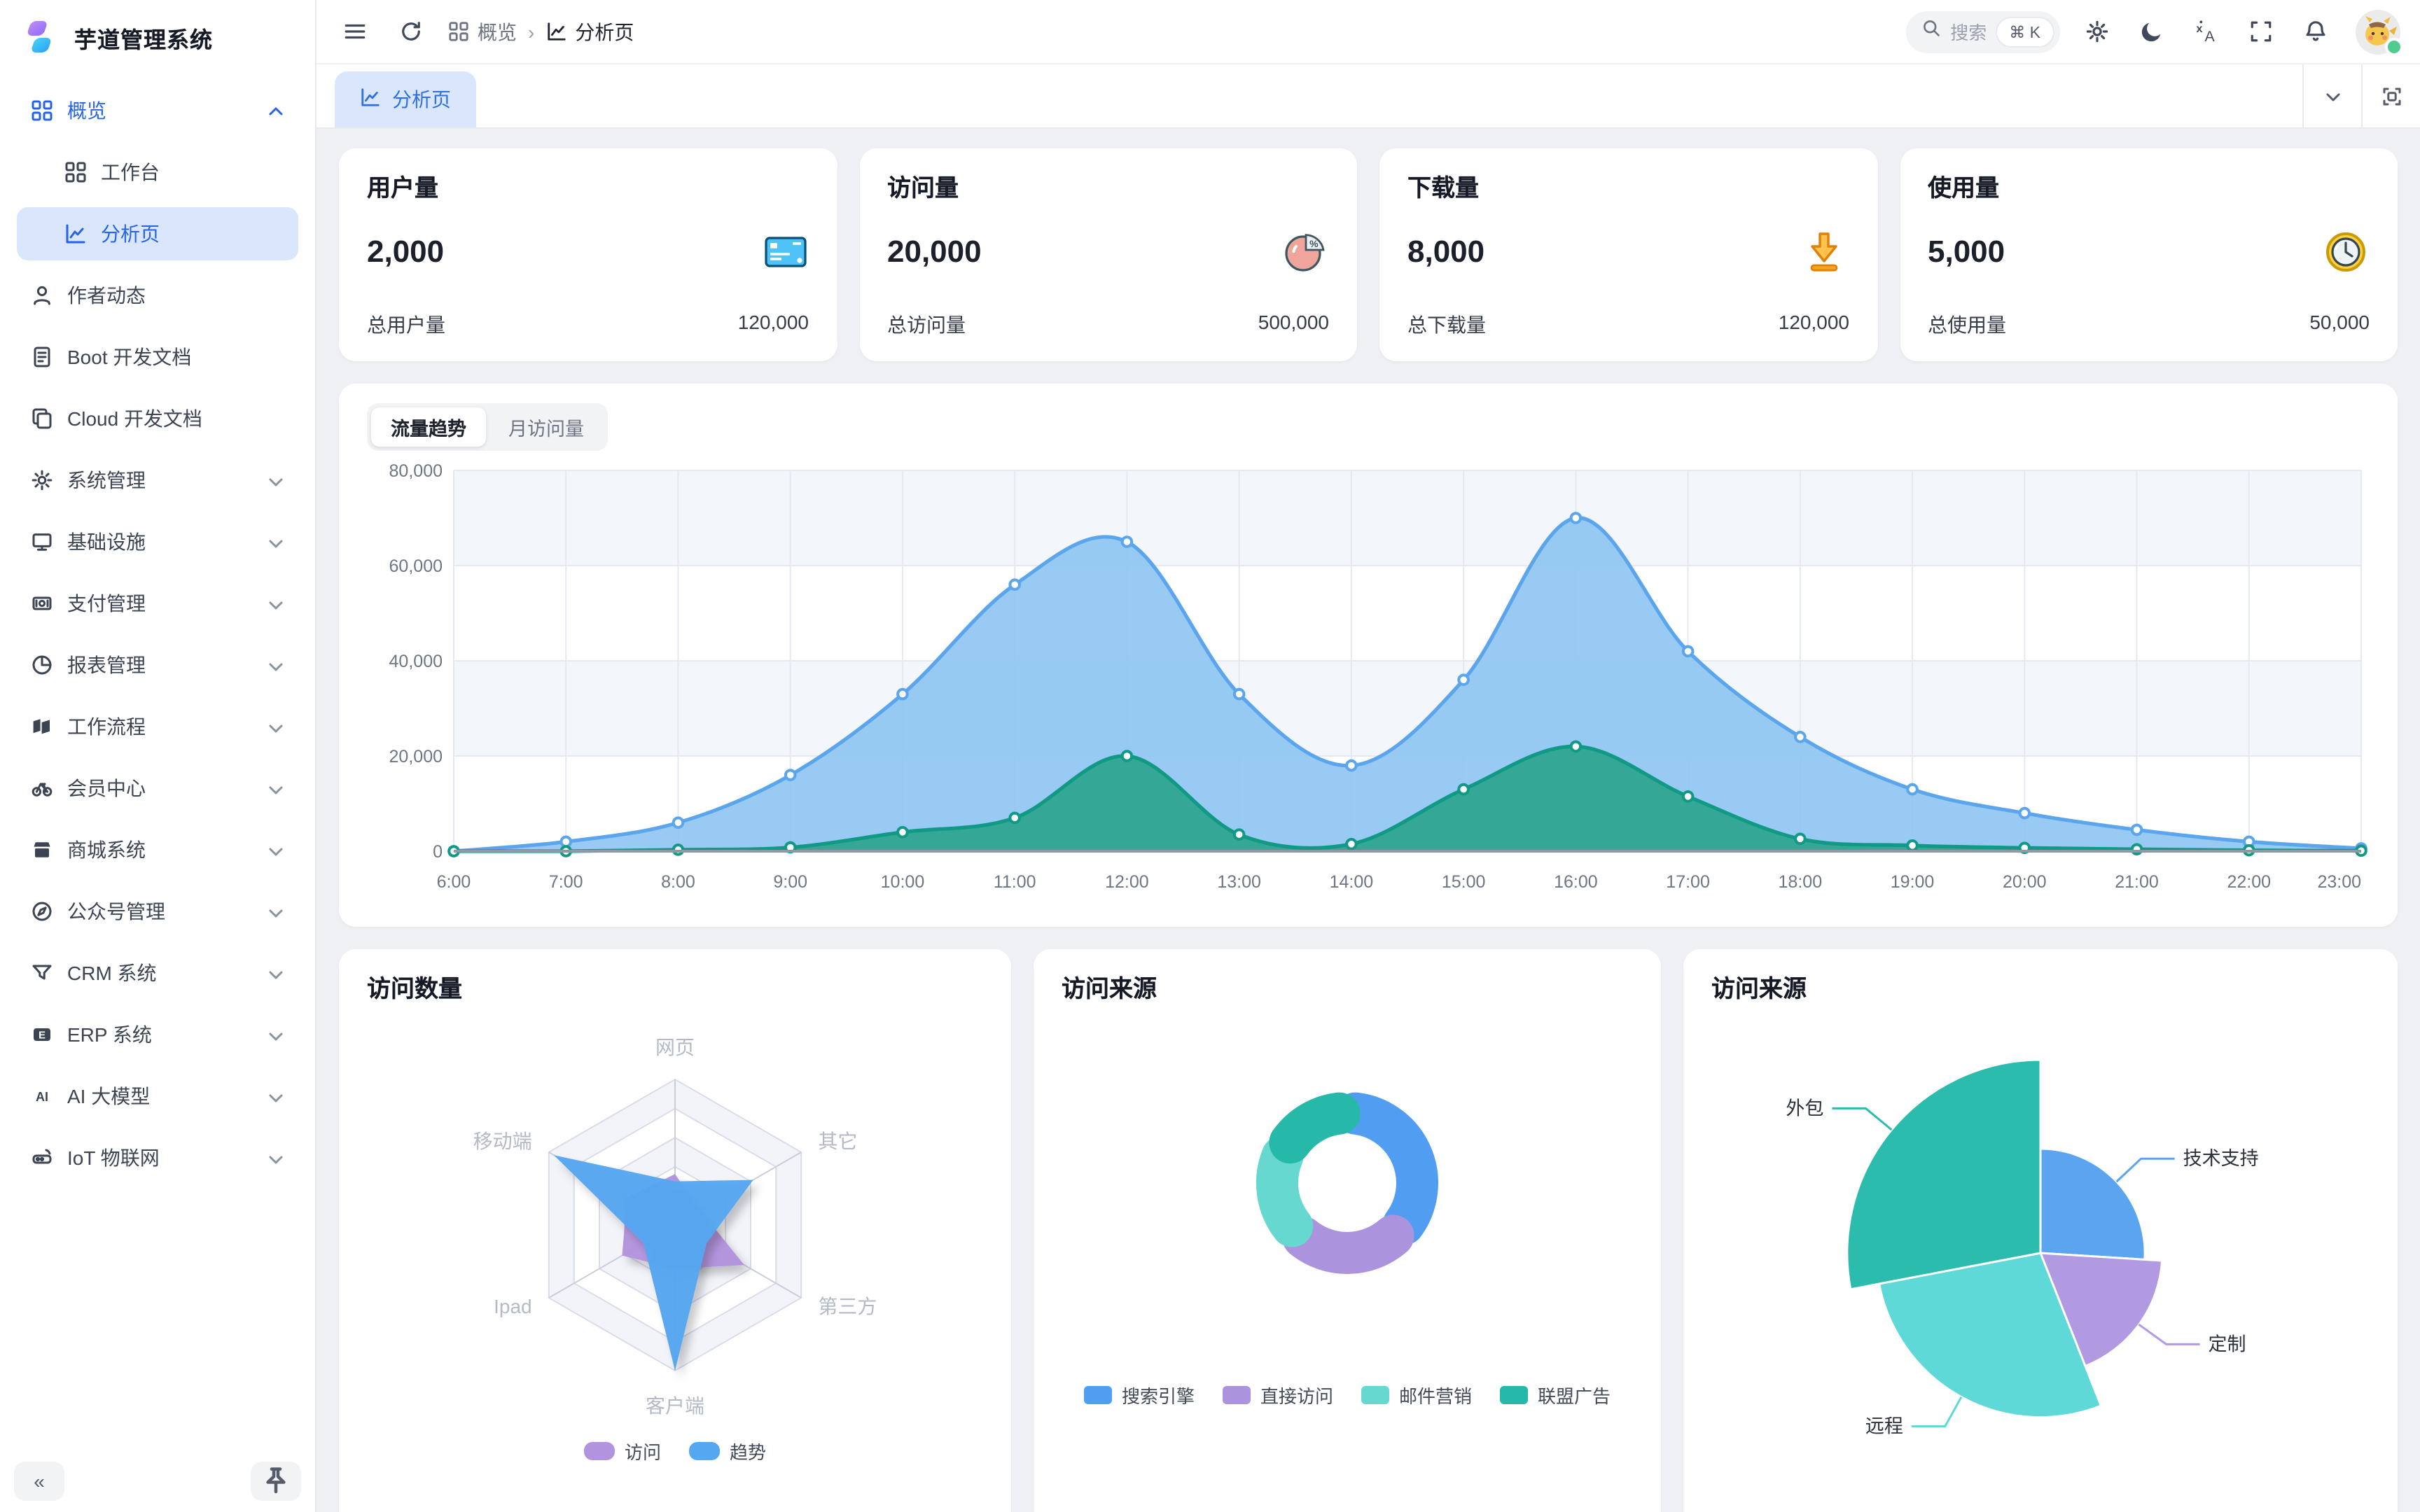 This screenshot has height=1512, width=2420. I want to click on sidebar-item-ai: AI AI 大模型, so click(157, 1096).